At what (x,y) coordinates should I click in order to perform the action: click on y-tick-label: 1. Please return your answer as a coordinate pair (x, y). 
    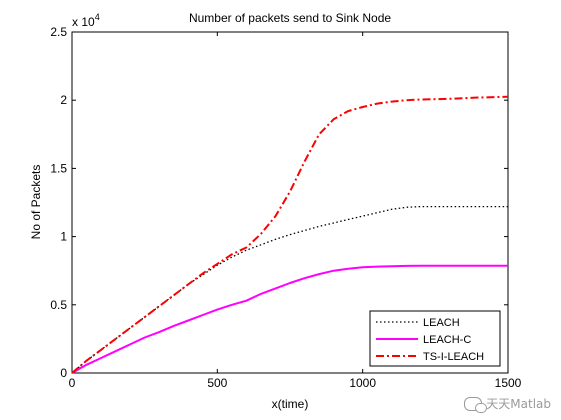
    Looking at the image, I should click on (63, 237).